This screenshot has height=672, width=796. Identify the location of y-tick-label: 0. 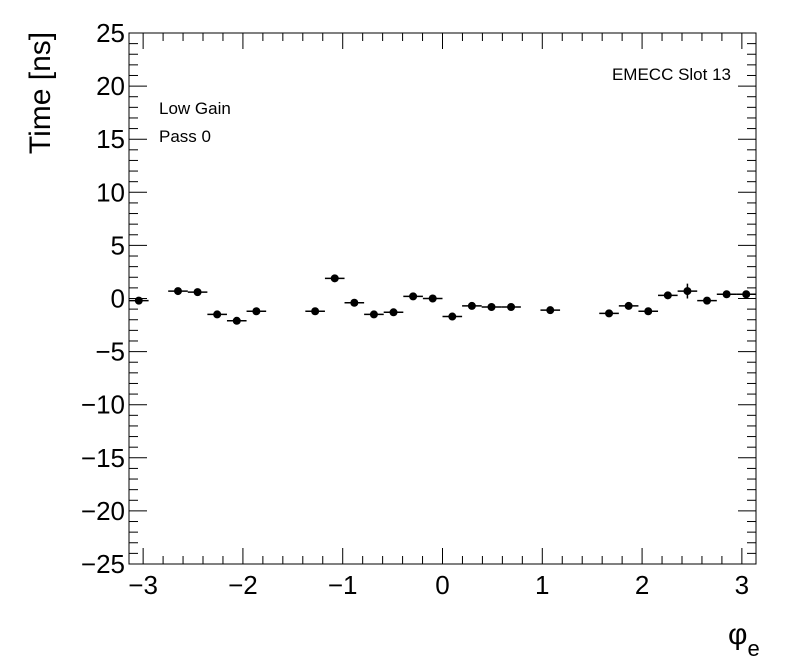
(118, 299).